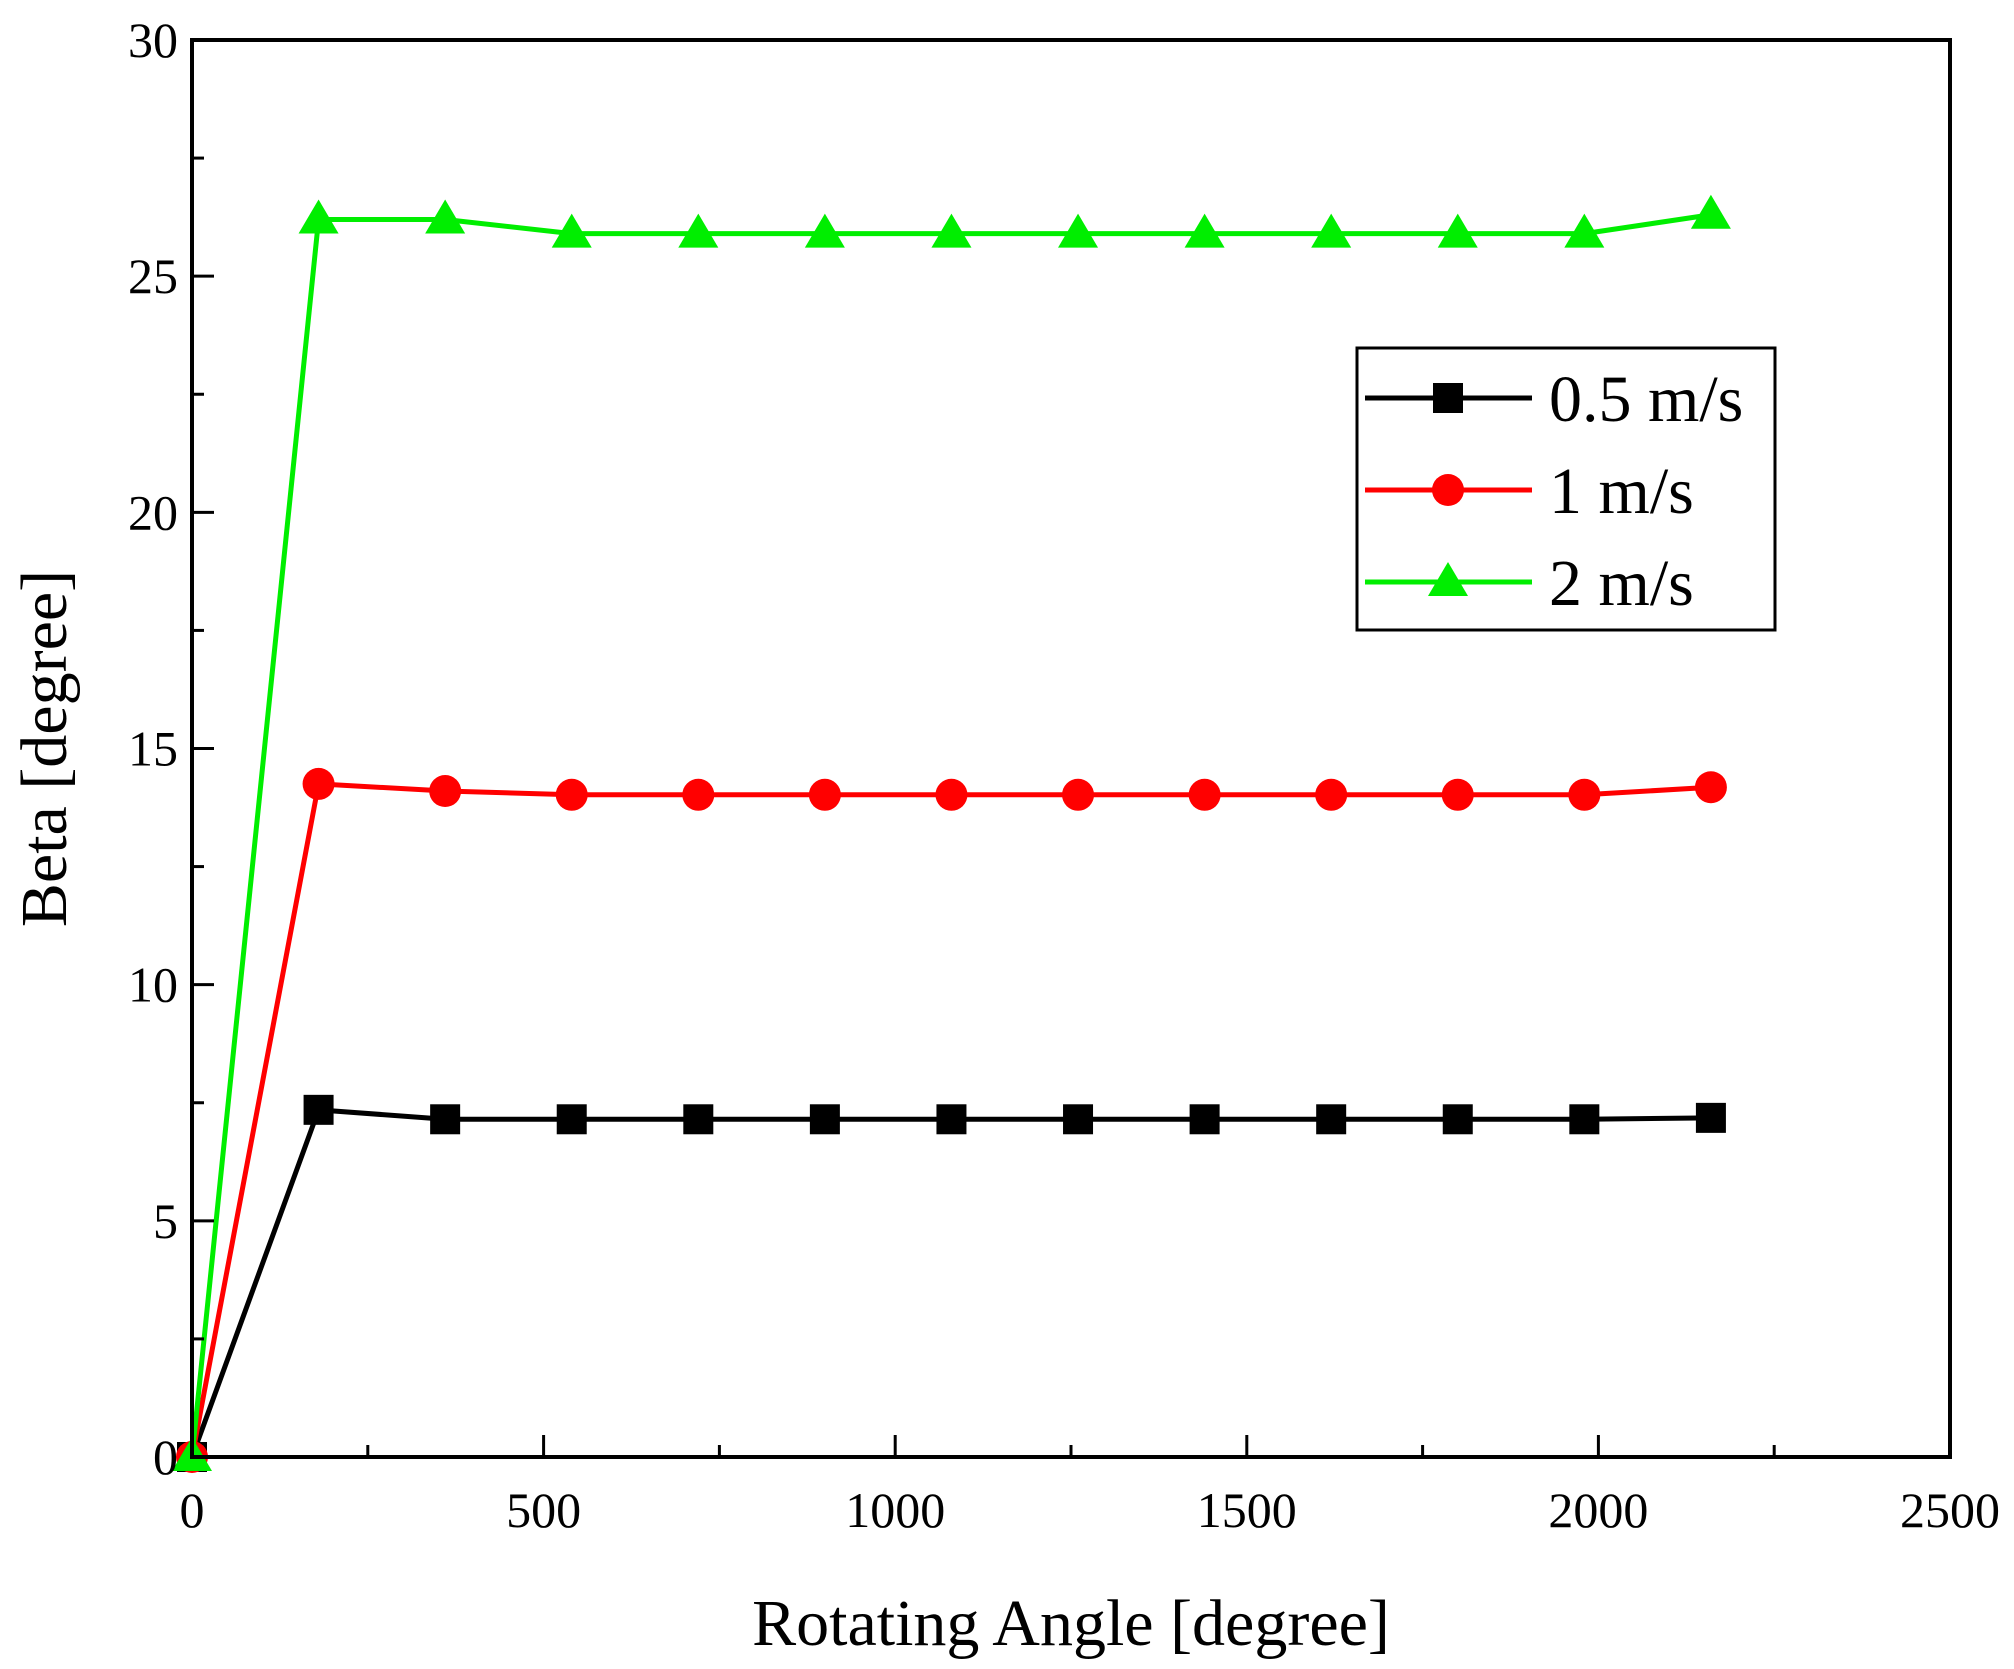 This screenshot has width=2014, height=1669. I want to click on legend-item: 0.5 m/s, so click(1554, 399).